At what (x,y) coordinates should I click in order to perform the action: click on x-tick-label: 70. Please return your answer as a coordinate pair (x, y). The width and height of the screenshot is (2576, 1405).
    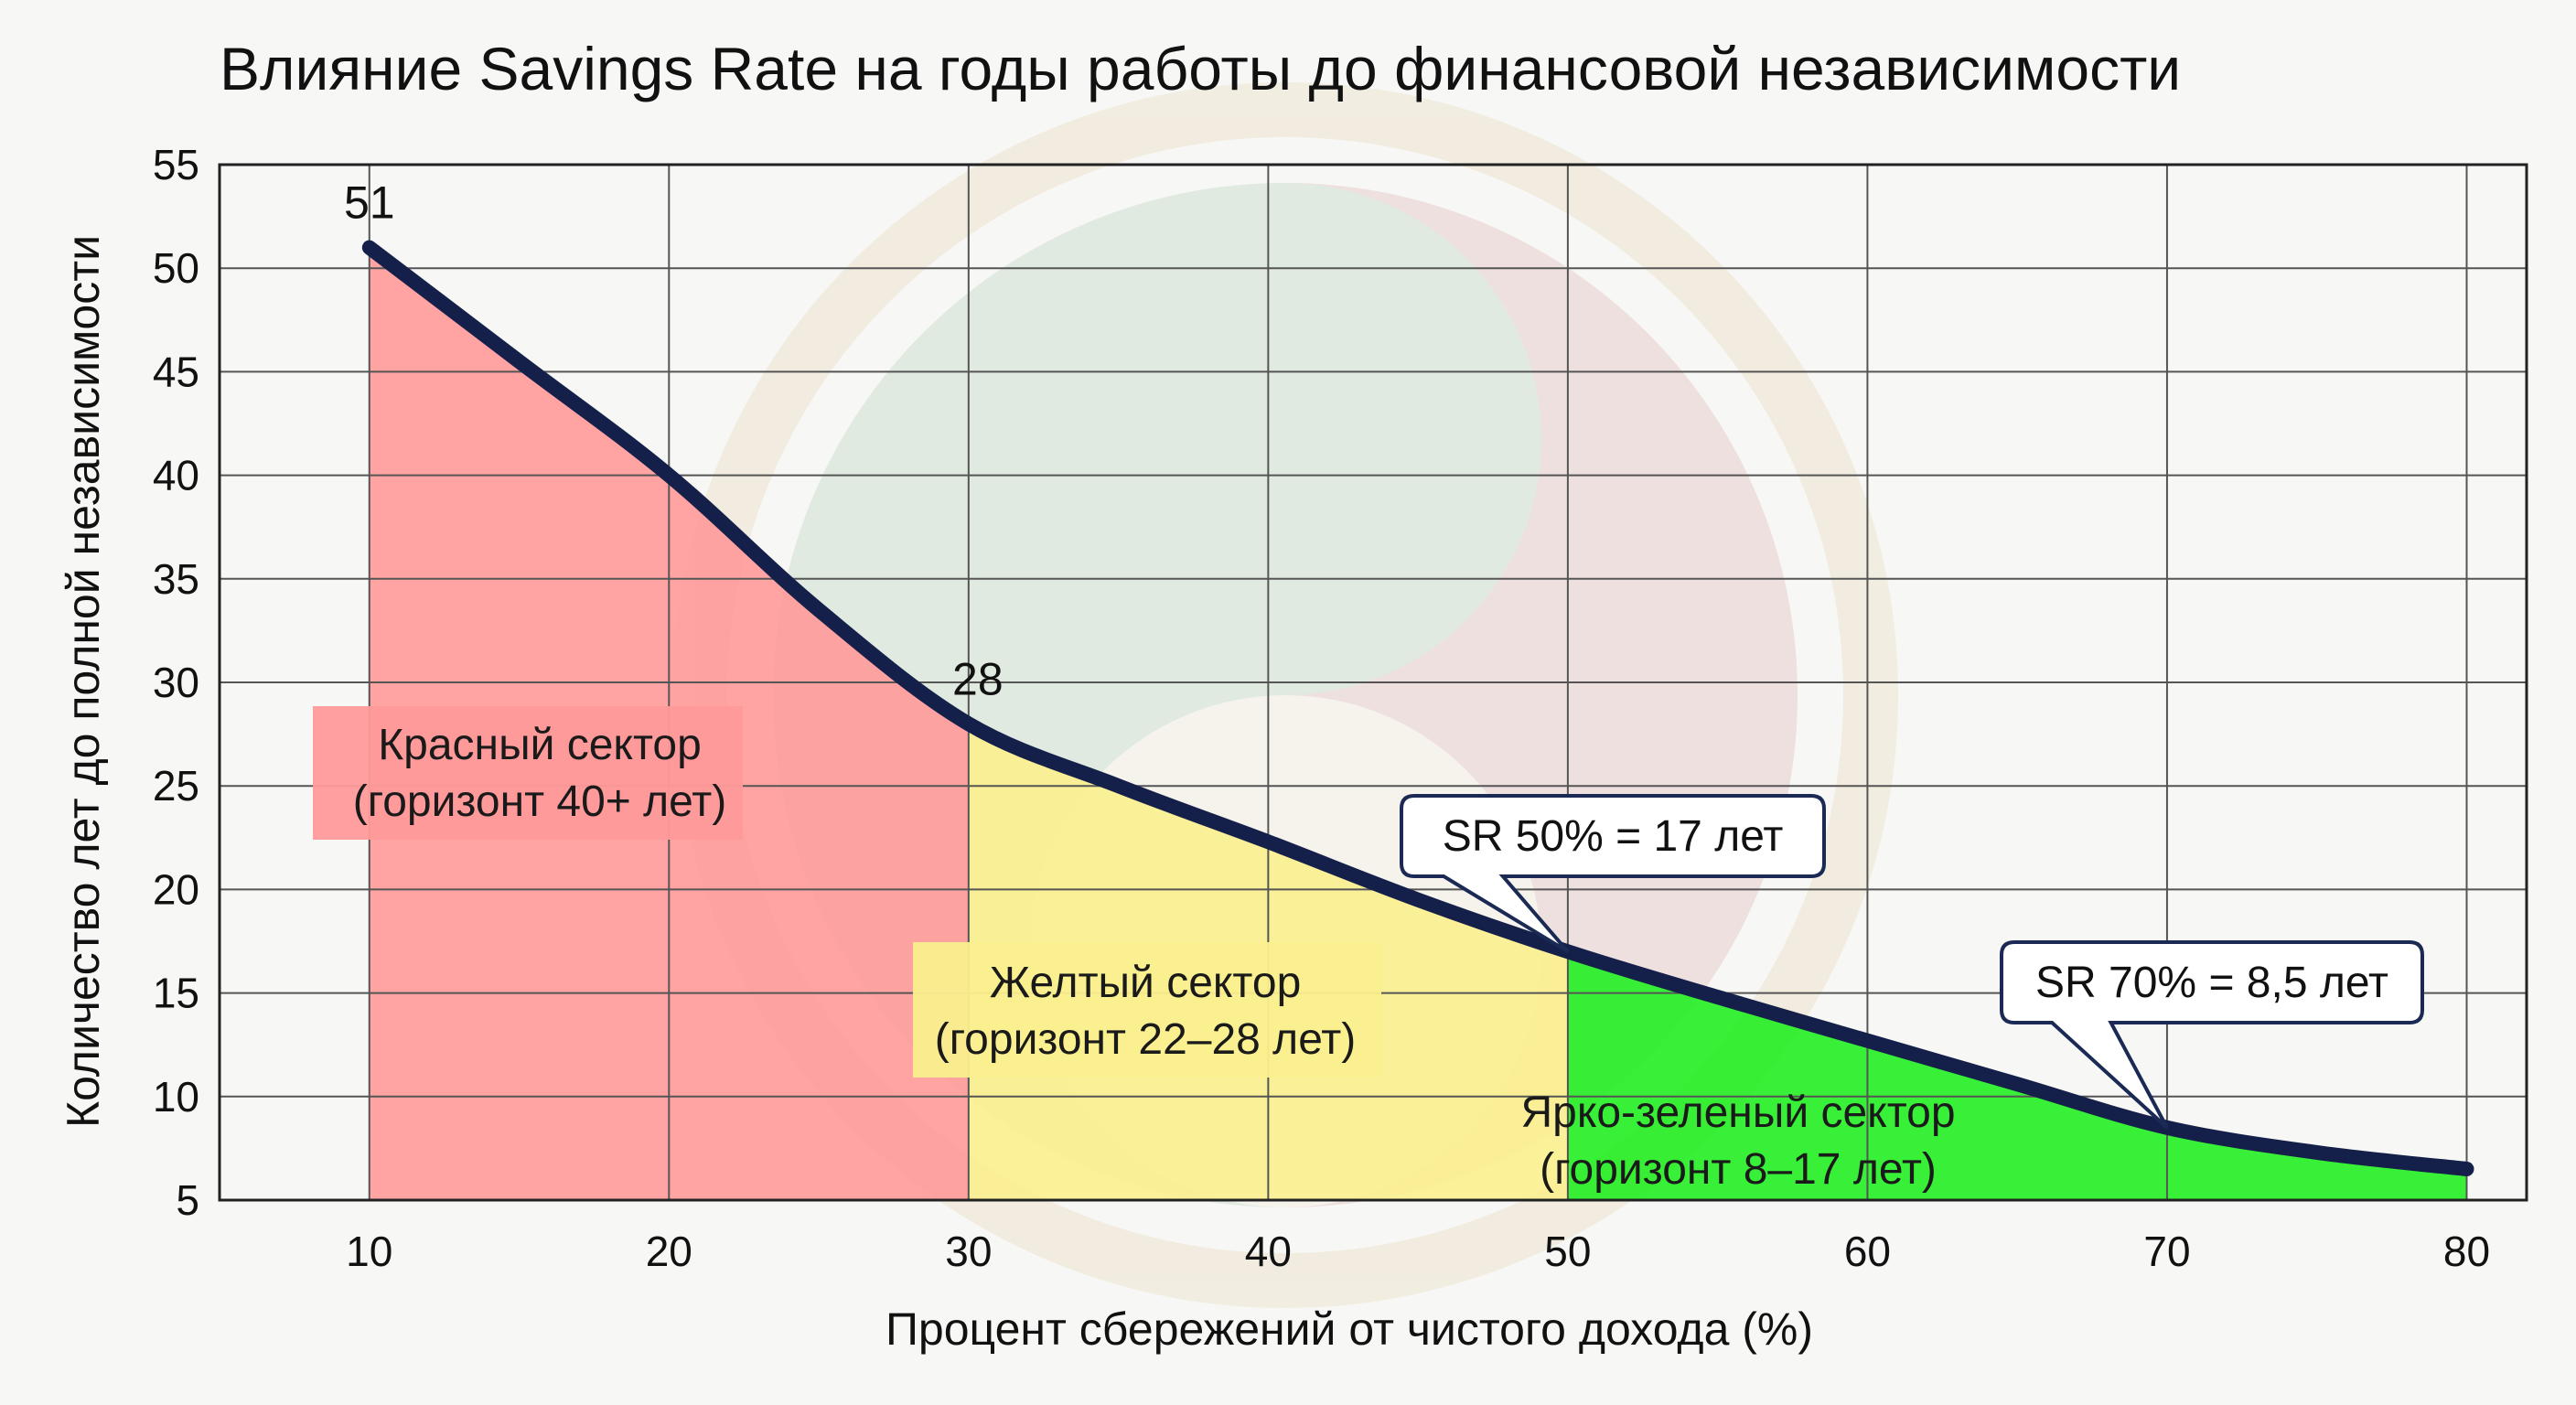
    Looking at the image, I should click on (2166, 1251).